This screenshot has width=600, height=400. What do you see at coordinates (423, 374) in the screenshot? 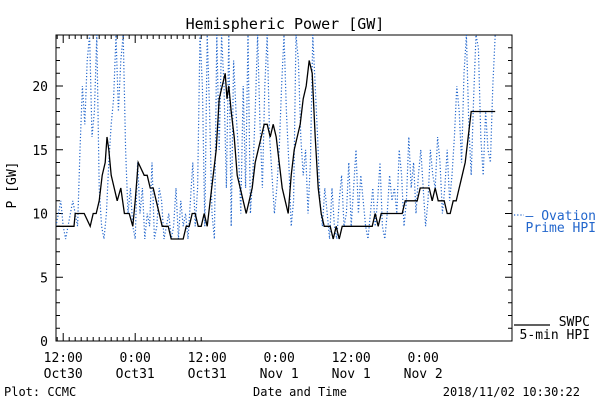
I see `x-tick-date-label: Nov 2` at bounding box center [423, 374].